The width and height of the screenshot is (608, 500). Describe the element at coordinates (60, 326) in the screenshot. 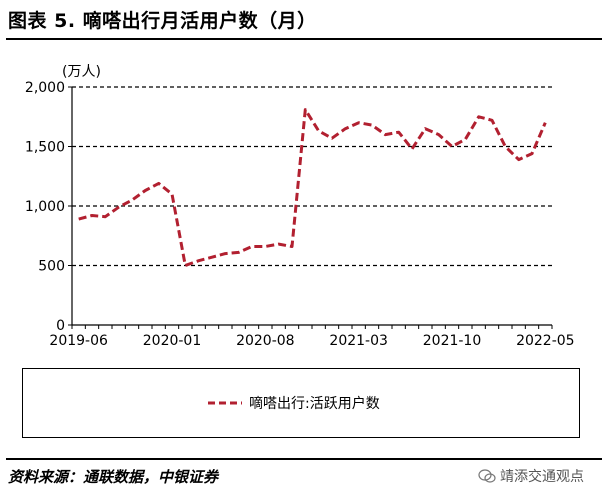

I see `y-tick-label: 0` at that location.